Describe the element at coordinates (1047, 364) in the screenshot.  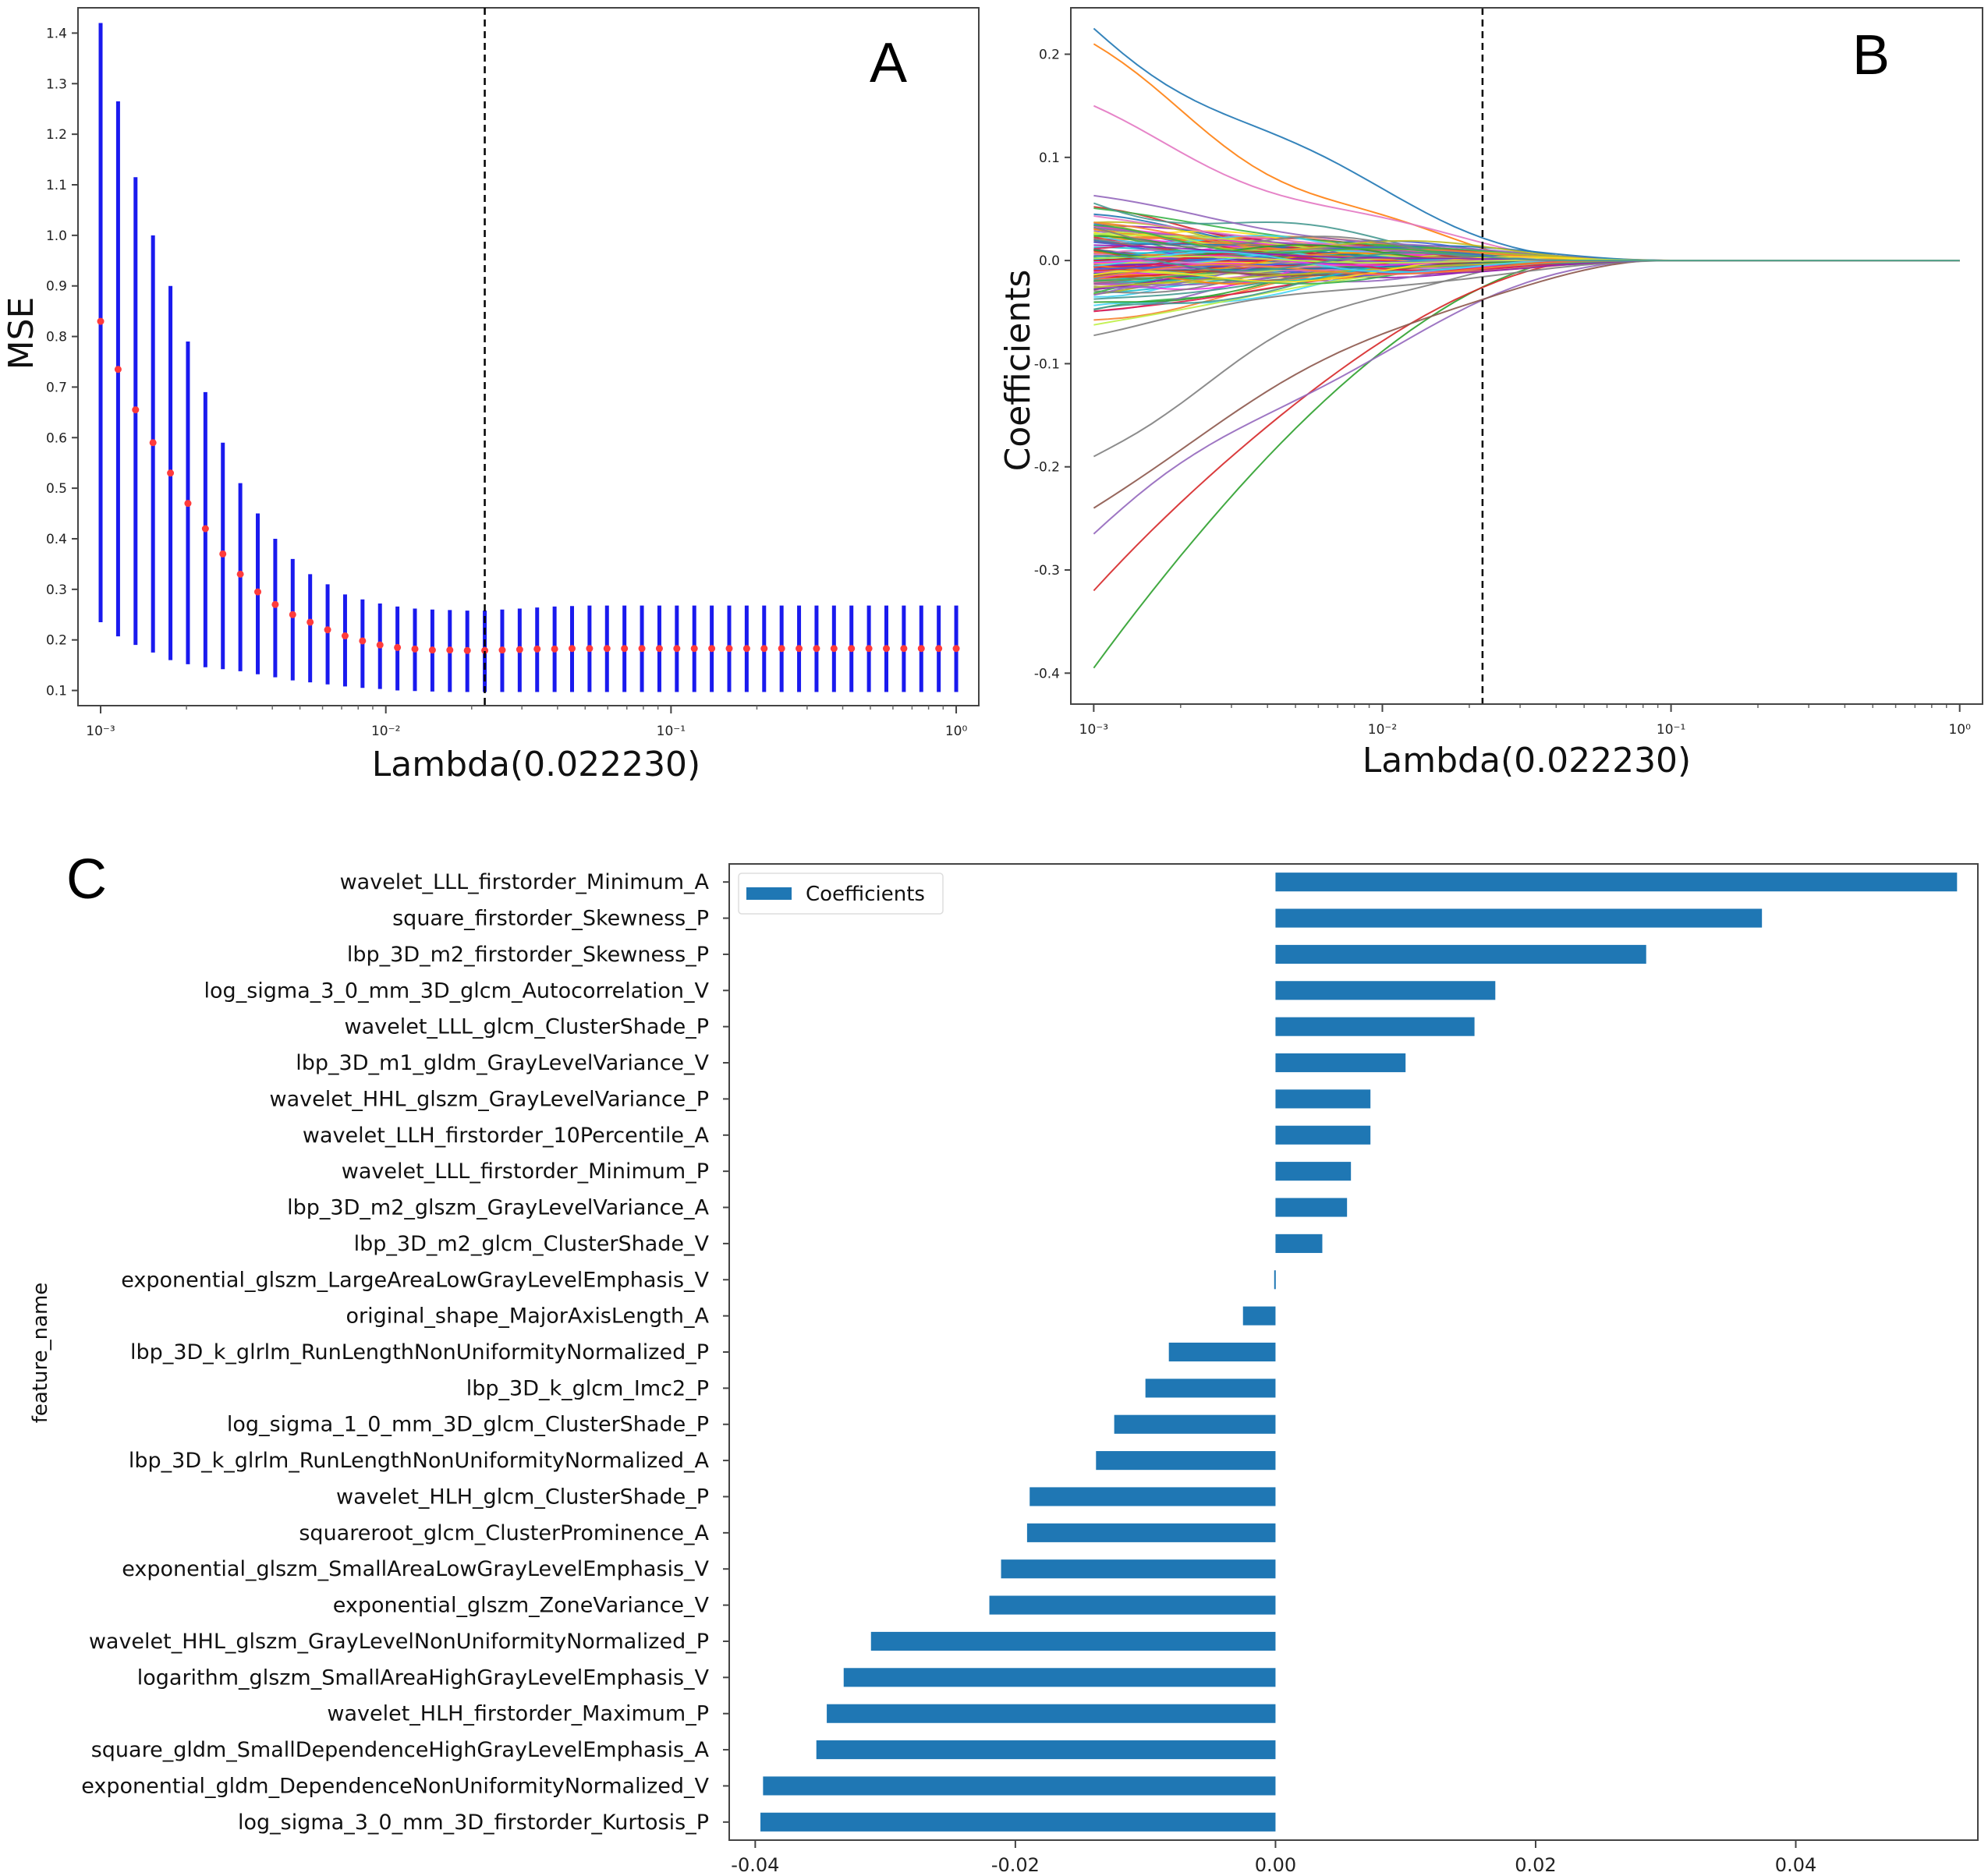
I see `y-tick-label: -0.1` at that location.